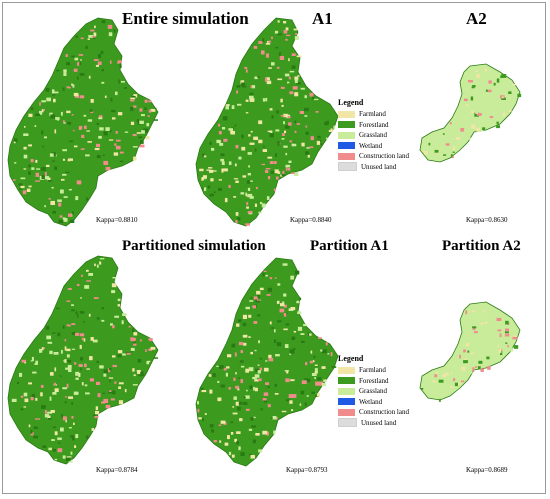 The width and height of the screenshot is (550, 499). Describe the element at coordinates (383, 114) in the screenshot. I see `legend-item-farmland: Farmland` at that location.